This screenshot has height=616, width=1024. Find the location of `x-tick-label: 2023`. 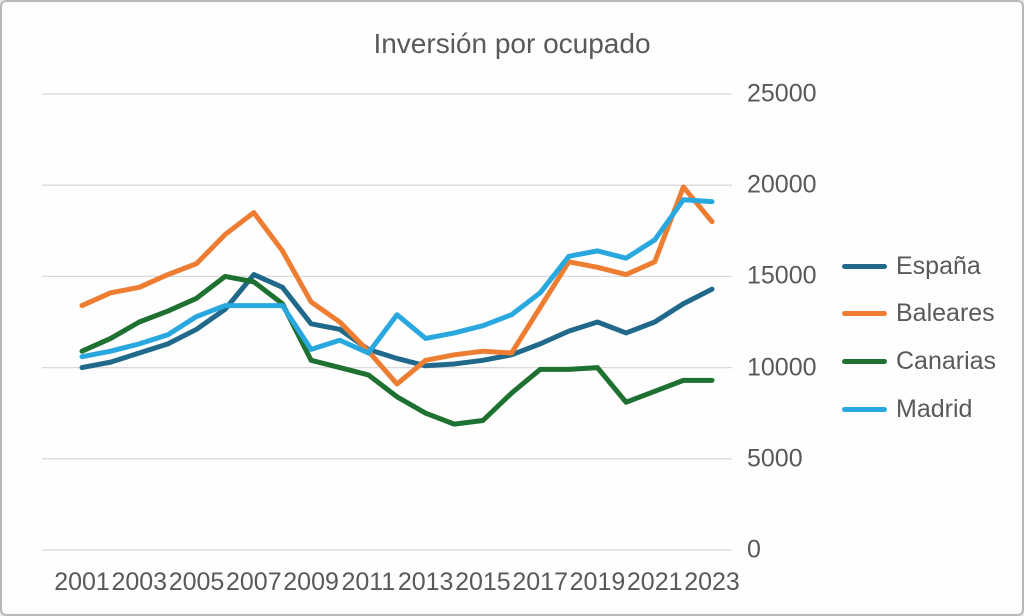

x-tick-label: 2023 is located at coordinates (712, 582).